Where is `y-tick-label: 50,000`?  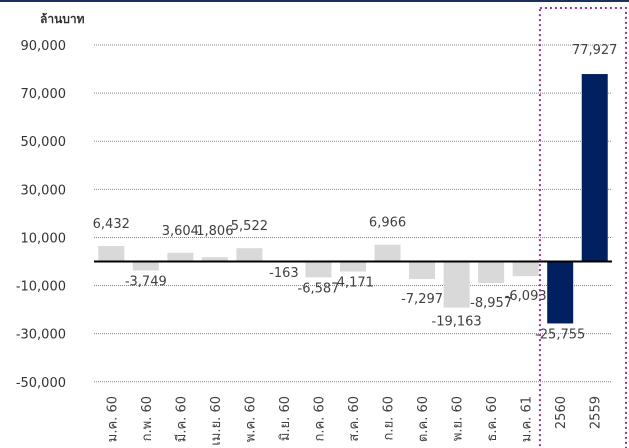
y-tick-label: 50,000 is located at coordinates (44, 142).